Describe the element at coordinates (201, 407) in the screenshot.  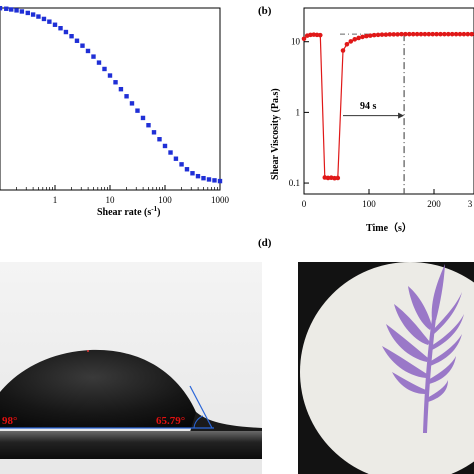
I see `tangent-line` at that location.